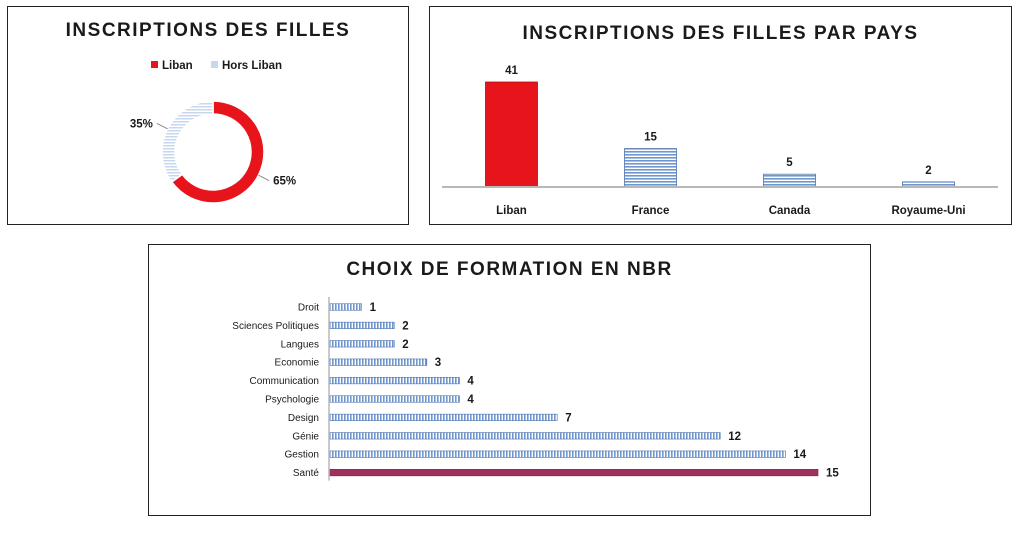 This screenshot has width=1024, height=544. I want to click on training-bar-chart-title: CHOIX DE FORMATION EN NBR, so click(509, 269).